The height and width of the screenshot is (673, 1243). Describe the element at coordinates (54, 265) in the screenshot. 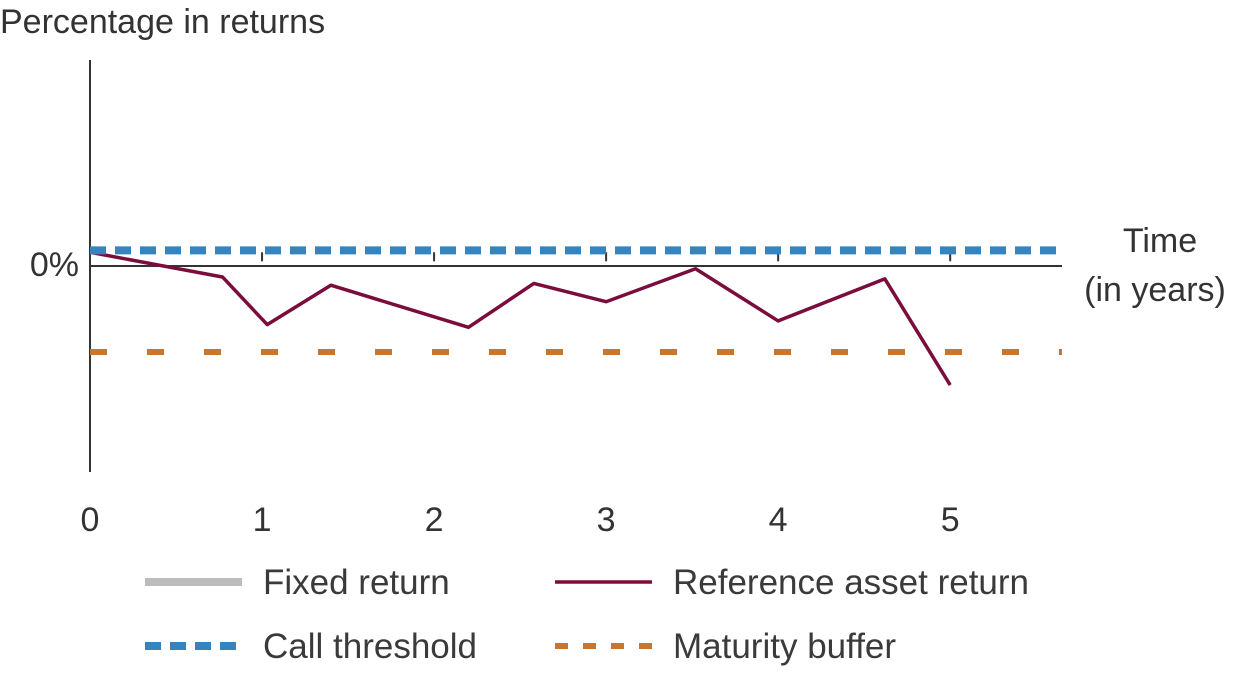

I see `y-tick-label-zero: 0%` at that location.